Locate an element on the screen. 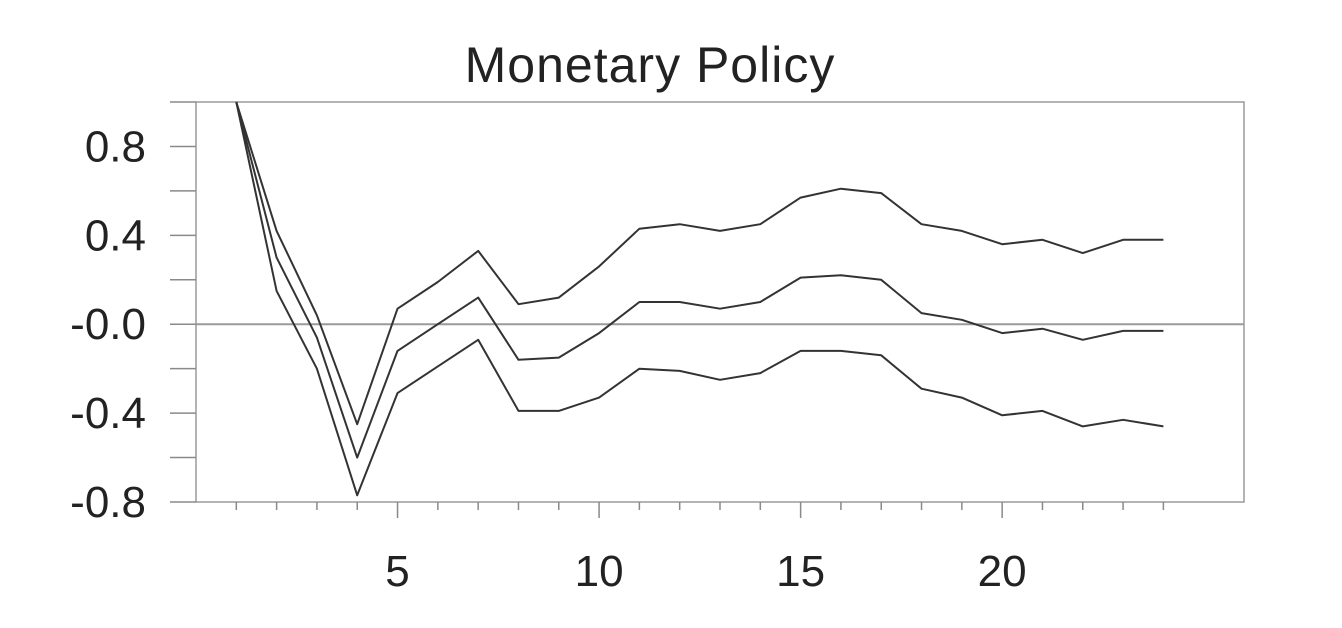 The image size is (1342, 628). x-tick-label: 5 is located at coordinates (397, 571).